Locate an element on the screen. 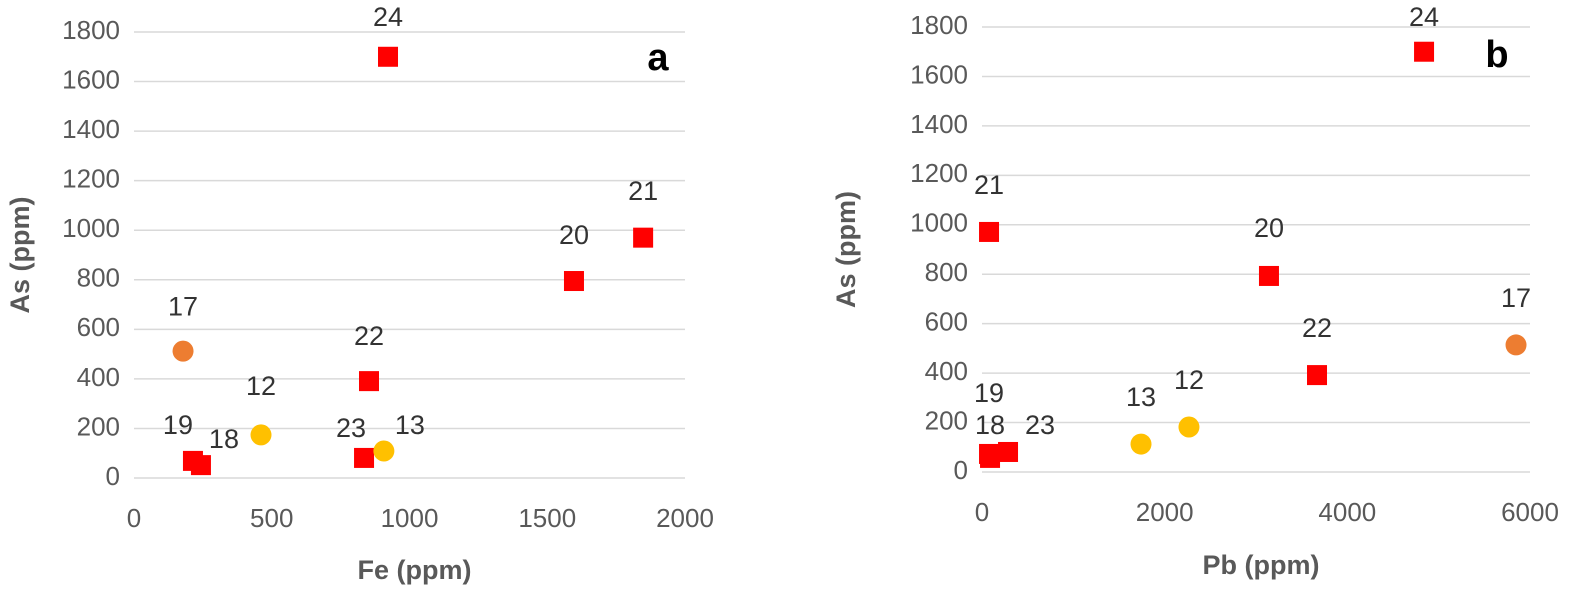  x-tick-label: 6000 is located at coordinates (1530, 512).